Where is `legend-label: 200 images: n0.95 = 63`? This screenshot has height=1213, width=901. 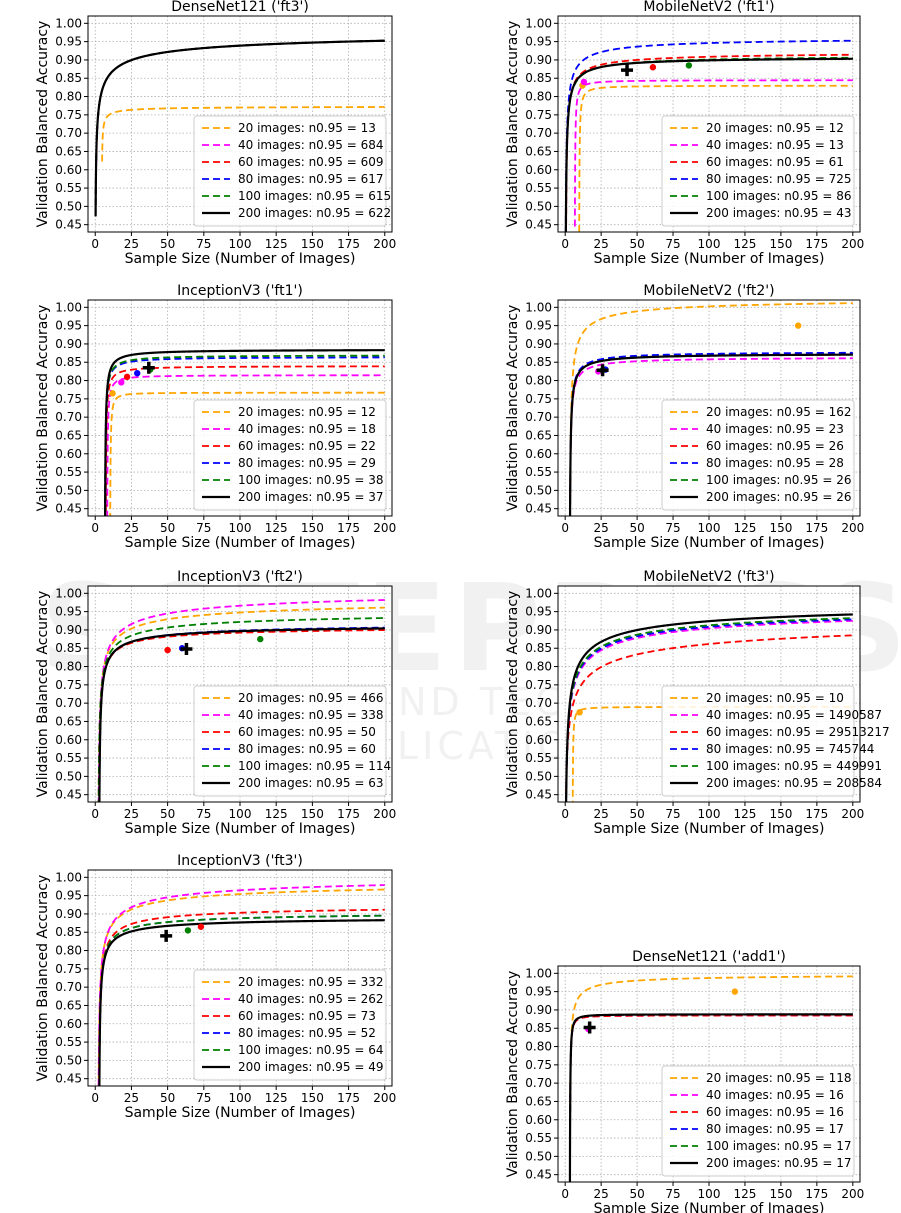
legend-label: 200 images: n0.95 = 63 is located at coordinates (310, 783).